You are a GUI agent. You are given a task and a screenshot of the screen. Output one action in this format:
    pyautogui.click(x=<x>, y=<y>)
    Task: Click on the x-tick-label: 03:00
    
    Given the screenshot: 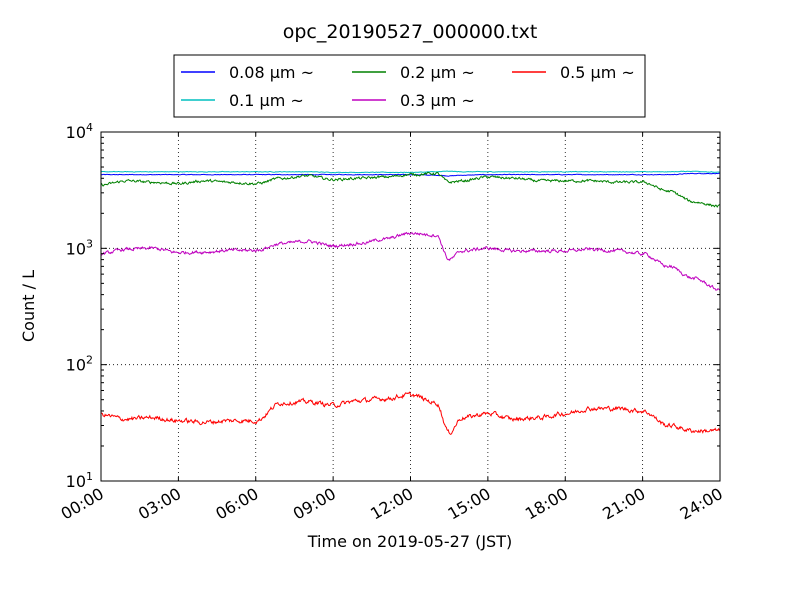 What is the action you would take?
    pyautogui.click(x=159, y=504)
    